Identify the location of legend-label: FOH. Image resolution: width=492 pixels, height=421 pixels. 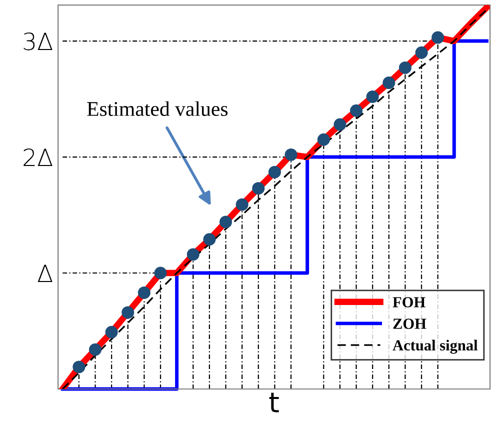
(409, 302).